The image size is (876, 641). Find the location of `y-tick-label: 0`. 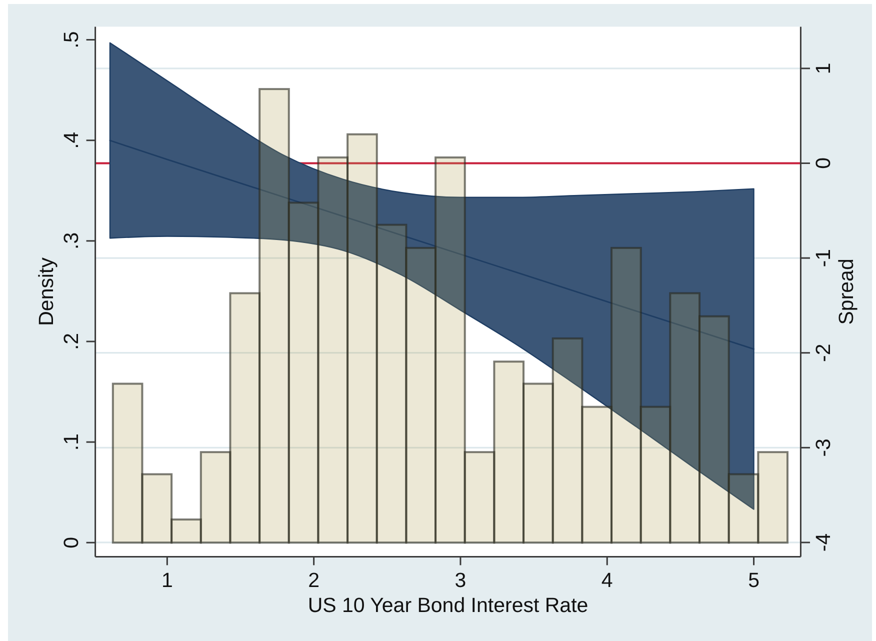

y-tick-label: 0 is located at coordinates (71, 542).